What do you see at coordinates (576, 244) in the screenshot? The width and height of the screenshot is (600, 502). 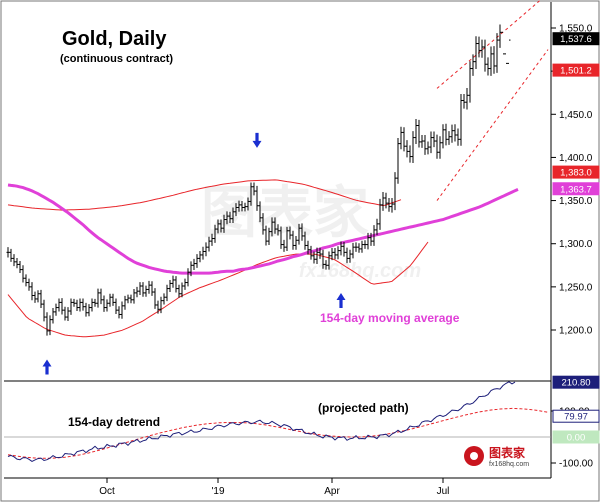 I see `y-tick-label: 1,300.0` at bounding box center [576, 244].